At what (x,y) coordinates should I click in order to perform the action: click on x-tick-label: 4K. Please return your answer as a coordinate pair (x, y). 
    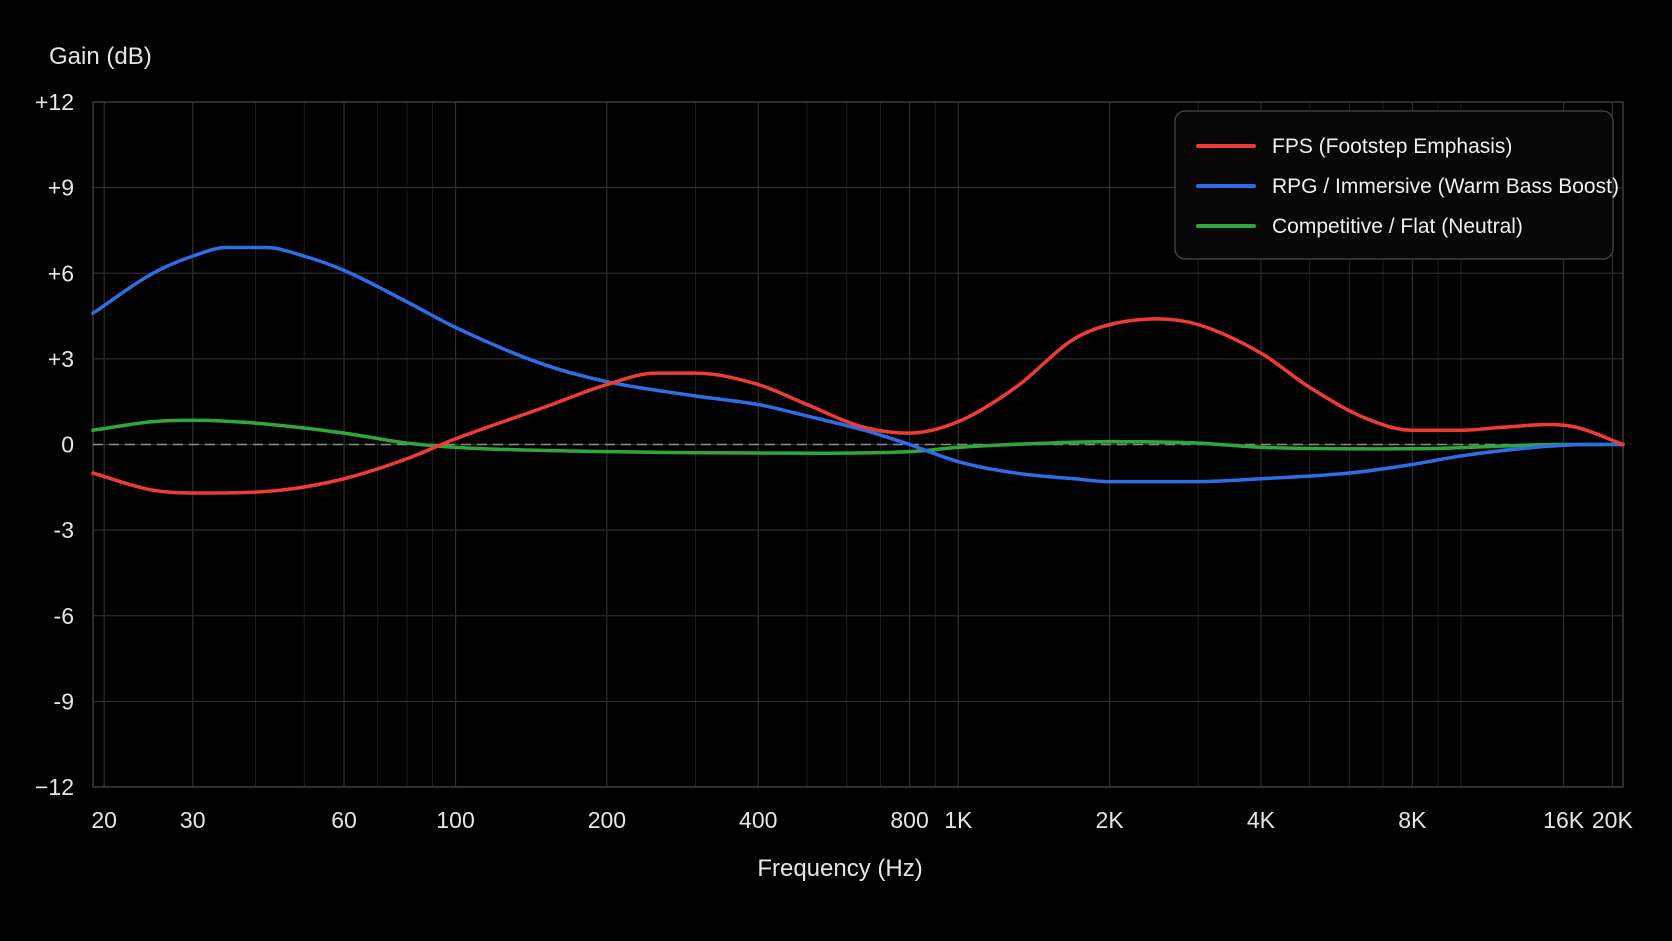
    Looking at the image, I should click on (1261, 820).